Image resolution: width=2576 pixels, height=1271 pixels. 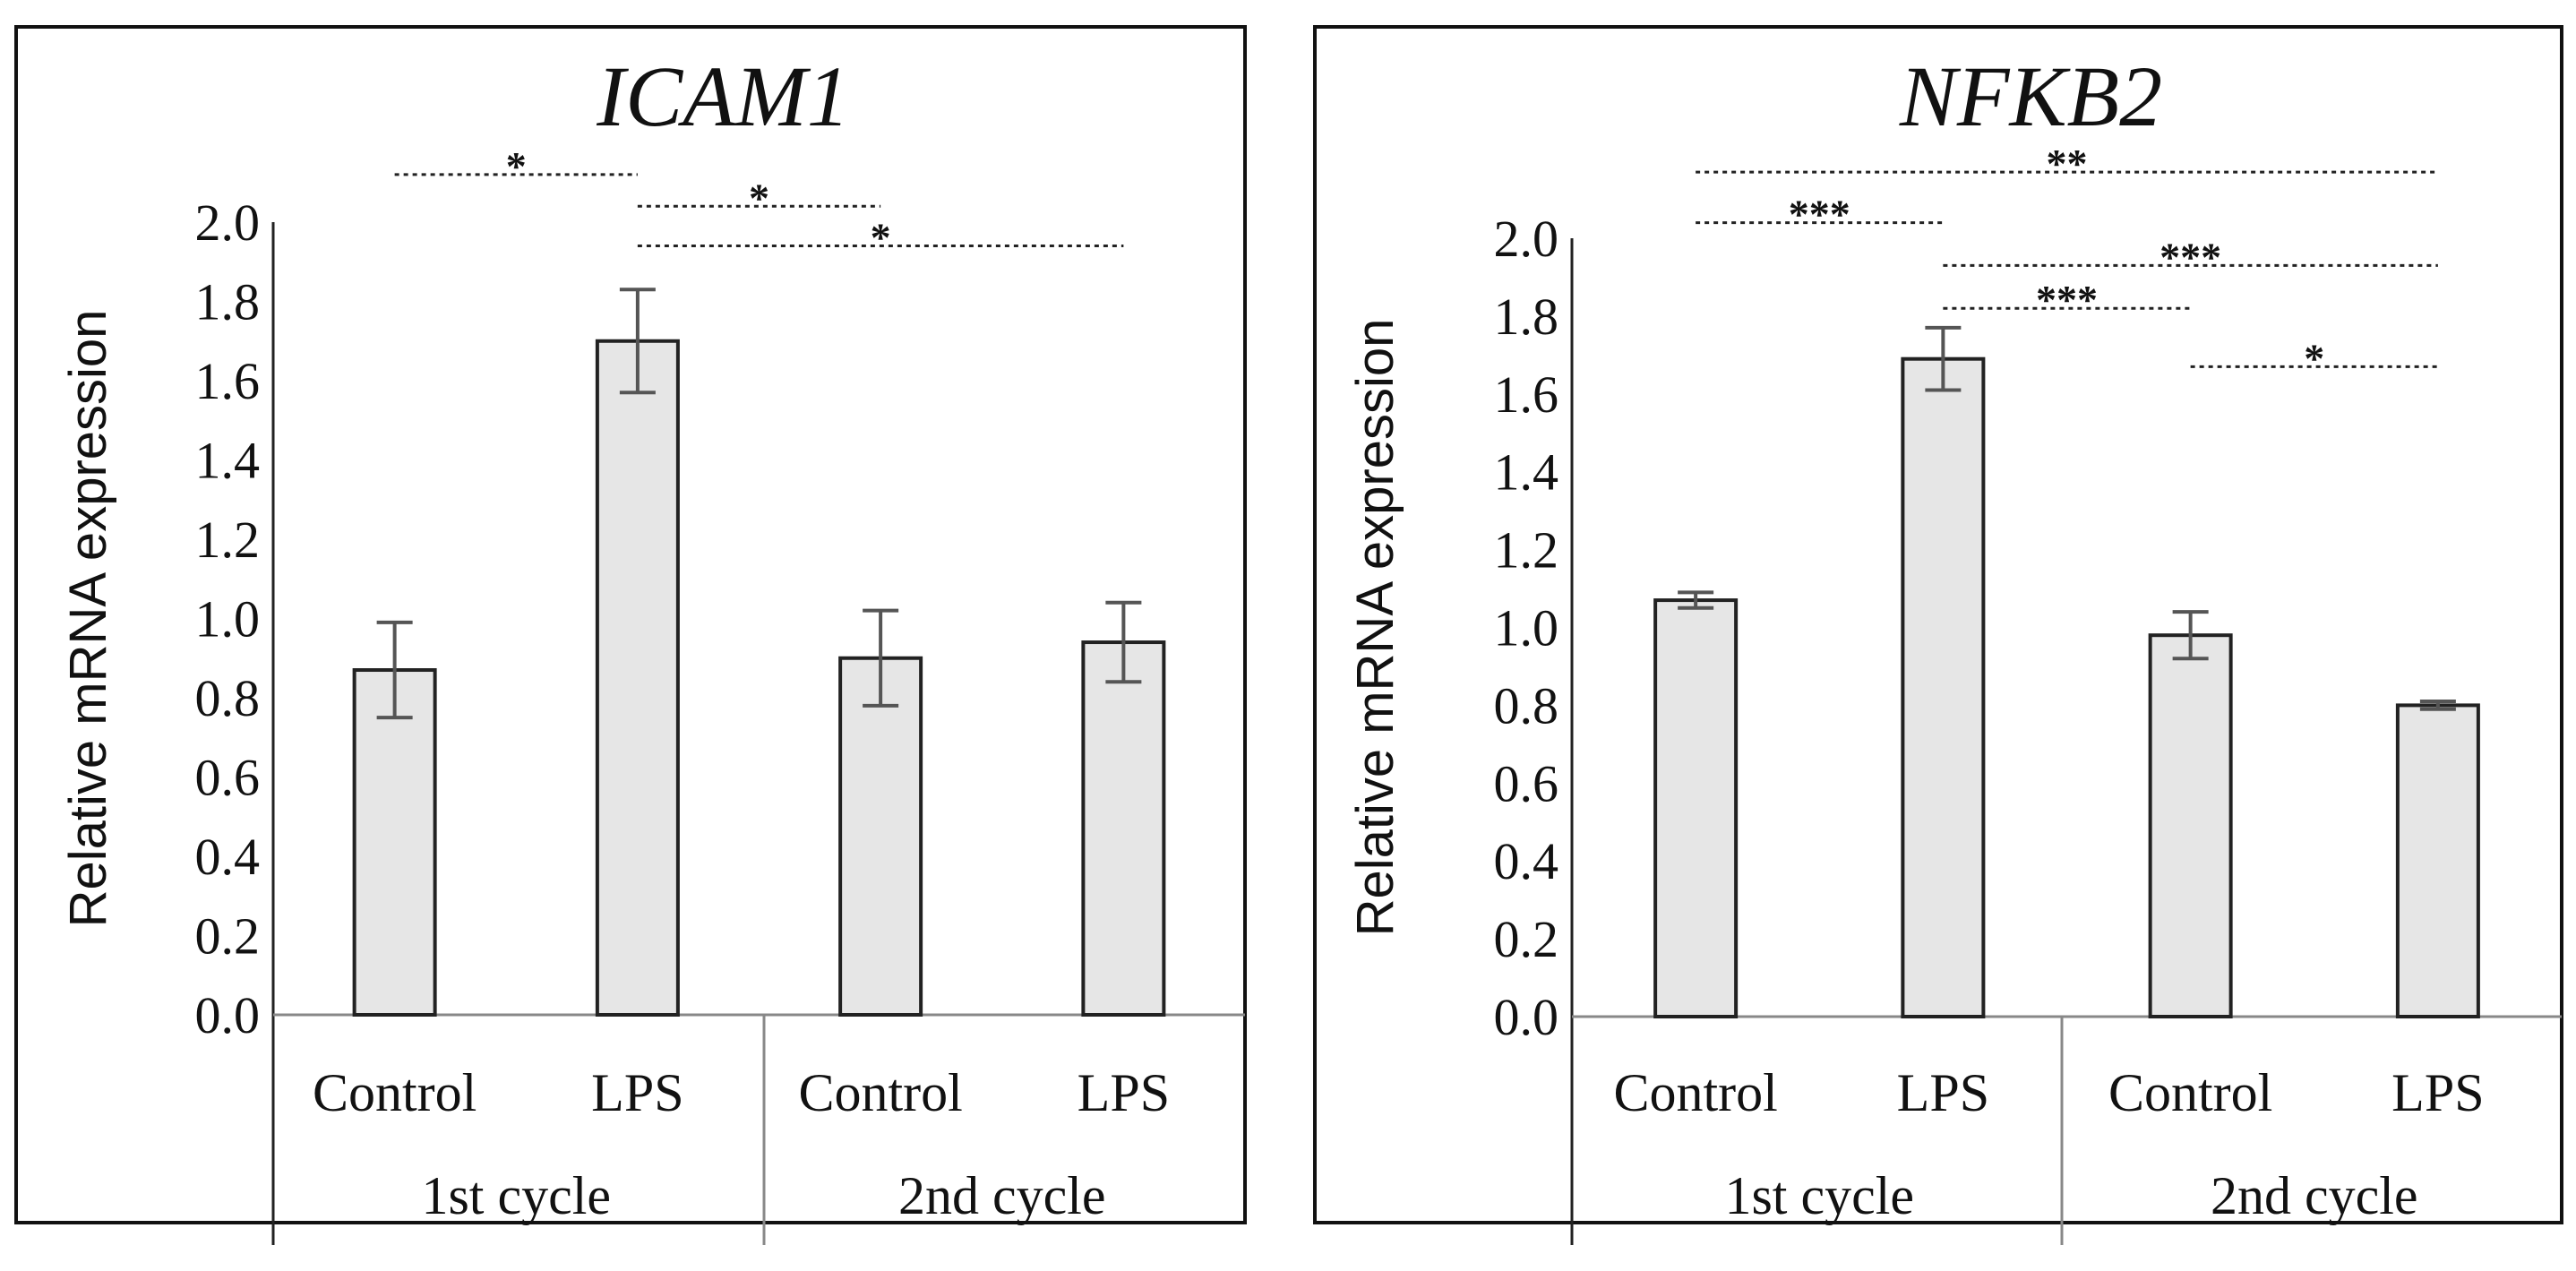 I want to click on significance-label: **, so click(x=2067, y=163).